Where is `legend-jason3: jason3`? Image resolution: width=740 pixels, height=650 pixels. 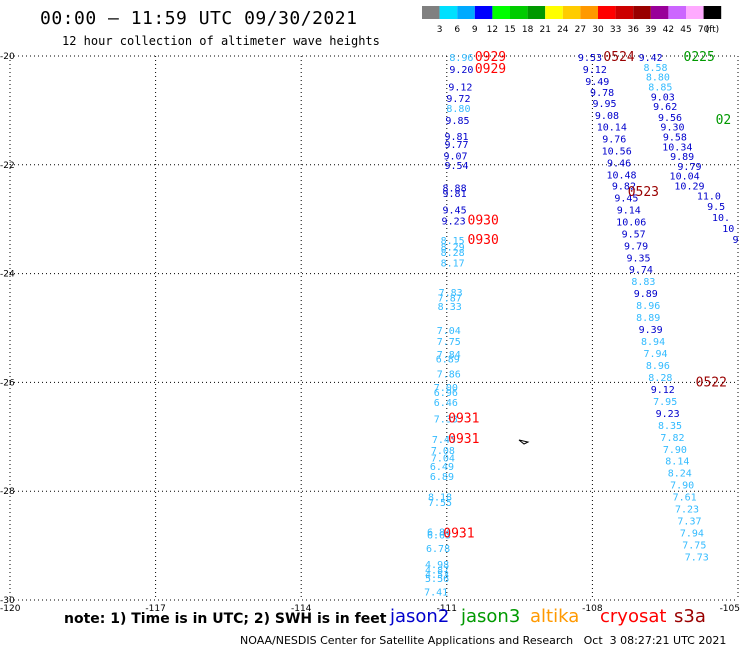 legend-jason3: jason3 is located at coordinates (491, 616).